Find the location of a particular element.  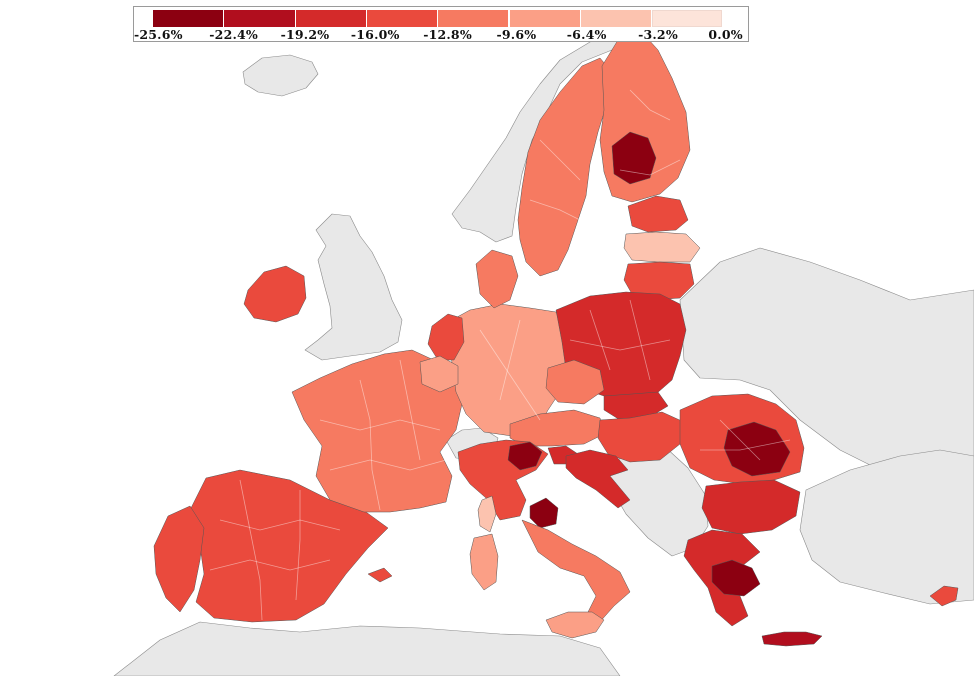

region-eastern-finland is located at coordinates (634, 158).